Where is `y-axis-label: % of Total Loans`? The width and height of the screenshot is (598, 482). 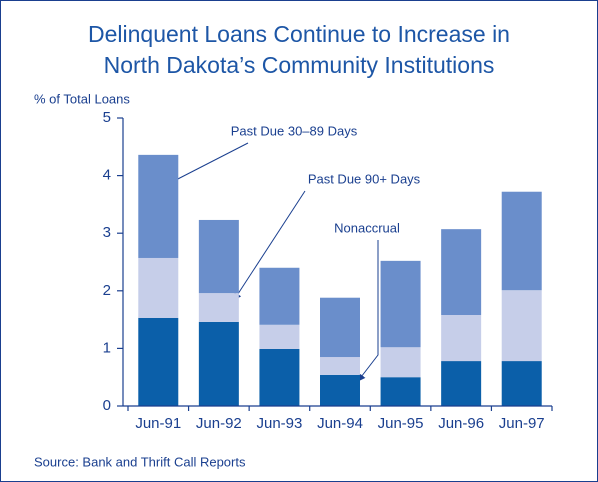
y-axis-label: % of Total Loans is located at coordinates (82, 98).